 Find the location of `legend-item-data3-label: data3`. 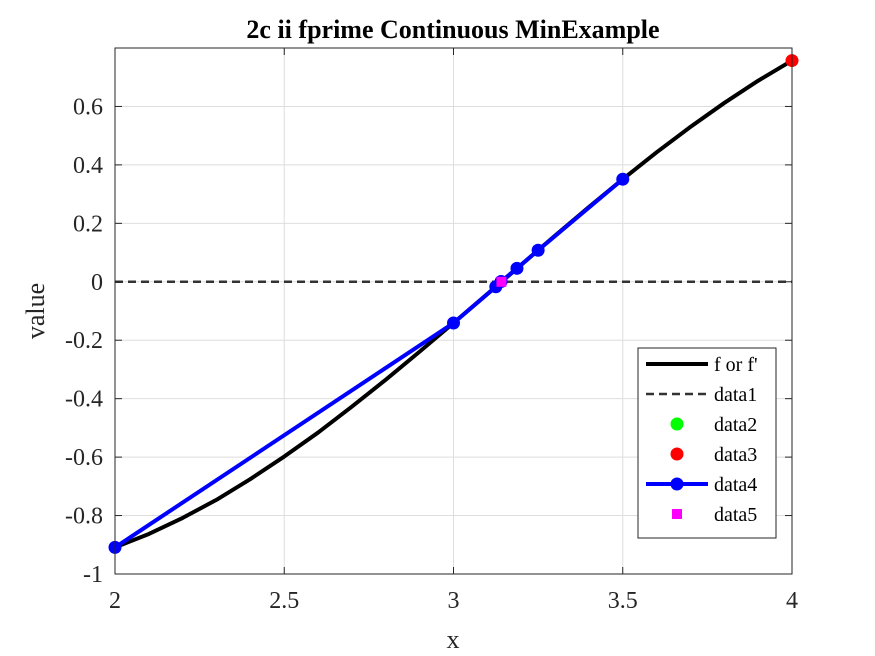

legend-item-data3-label: data3 is located at coordinates (735, 455).